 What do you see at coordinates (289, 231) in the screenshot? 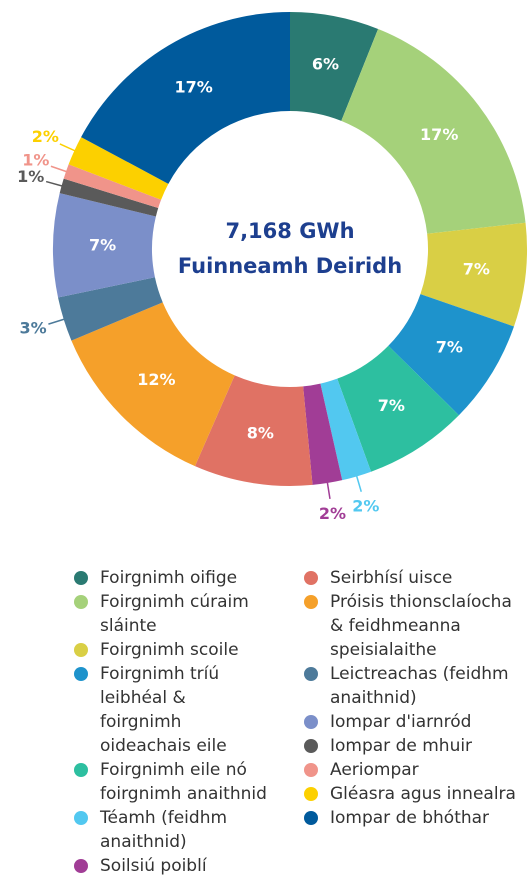
I see `center-title: 7,168 GWh` at bounding box center [289, 231].